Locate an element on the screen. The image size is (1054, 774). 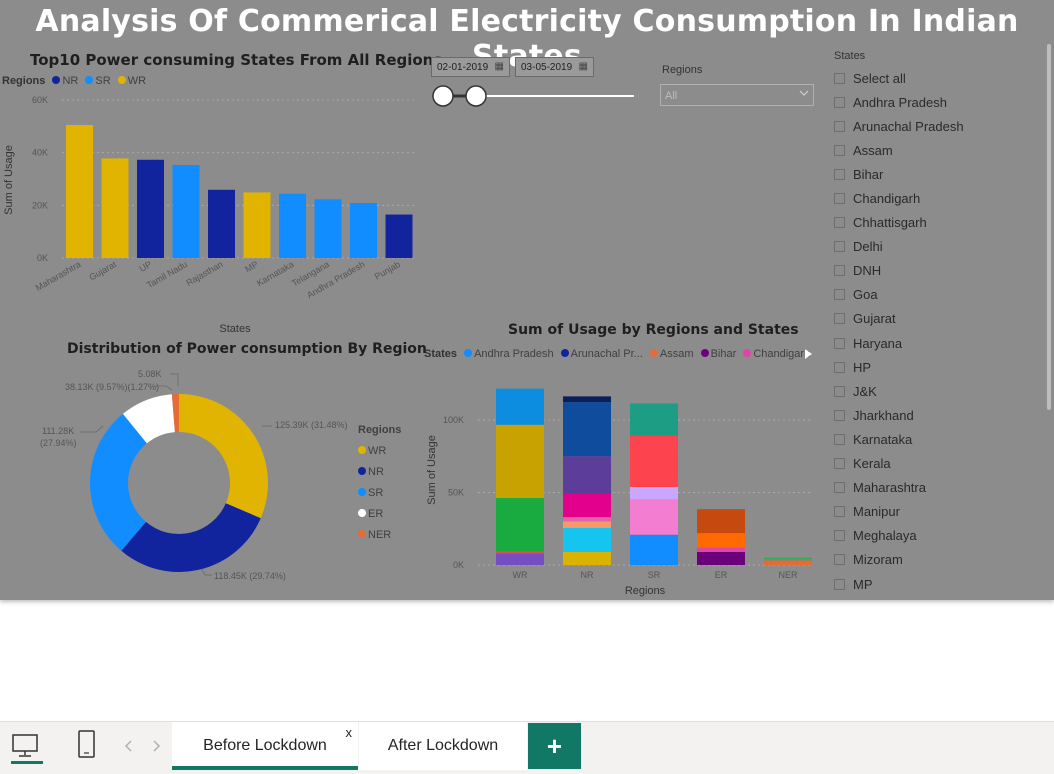
donut-legend-item: ER is located at coordinates (379, 514).